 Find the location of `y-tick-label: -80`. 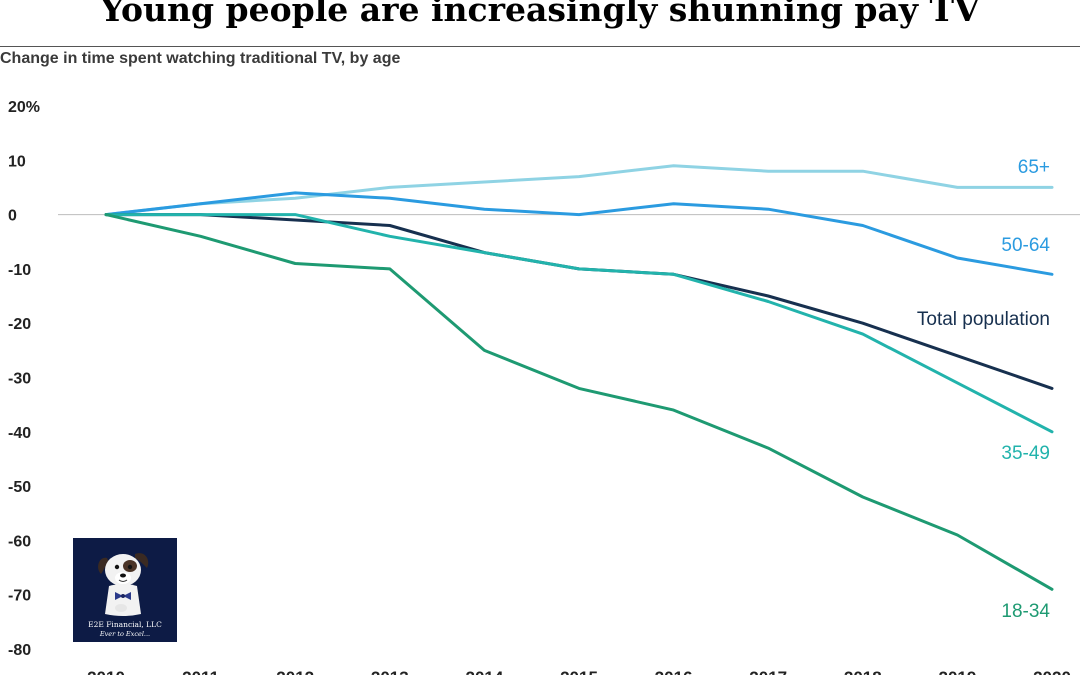

y-tick-label: -80 is located at coordinates (19, 650).